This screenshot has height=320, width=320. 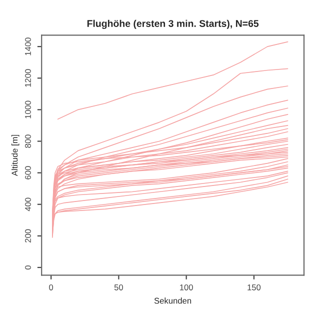 I want to click on y-axis-title: Altitude [m], so click(x=15, y=155).